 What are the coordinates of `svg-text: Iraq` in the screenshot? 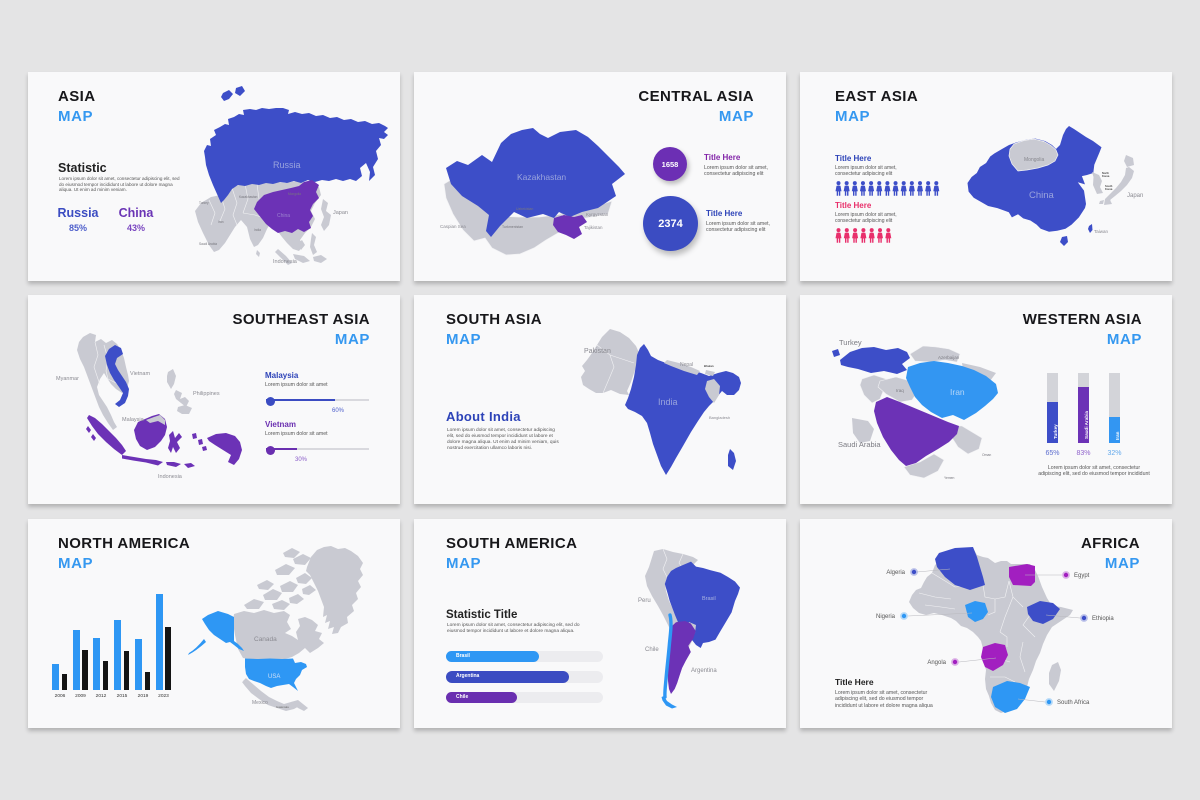 It's located at (900, 390).